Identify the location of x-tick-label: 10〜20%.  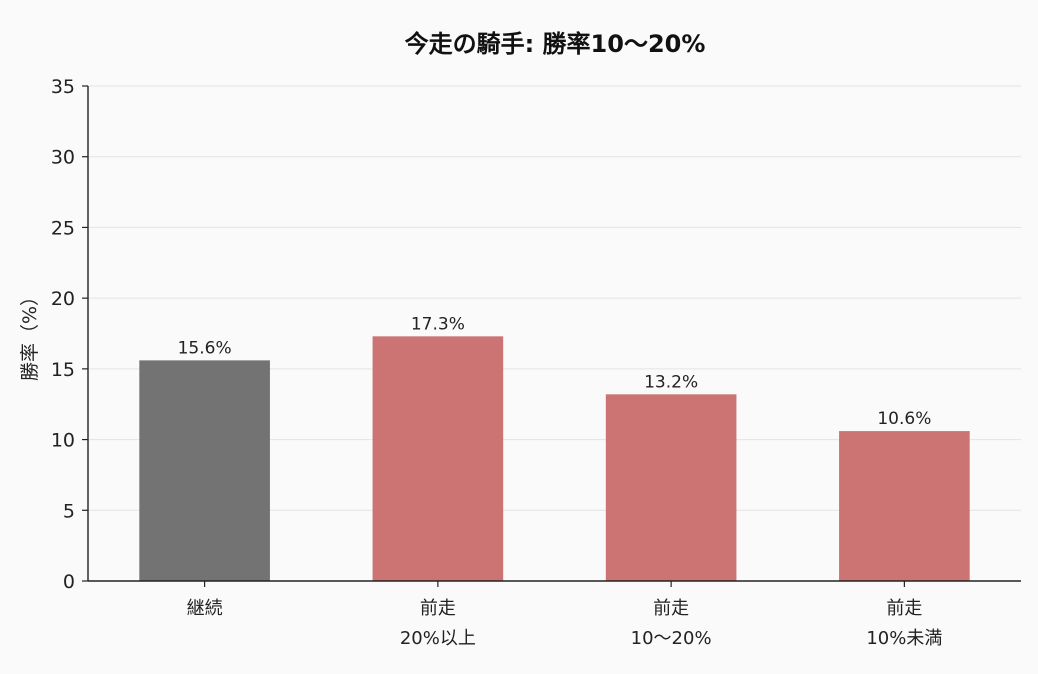
(671, 638).